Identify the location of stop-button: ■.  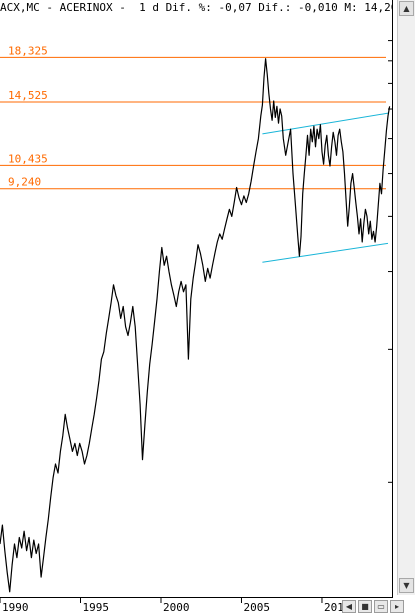
(365, 606).